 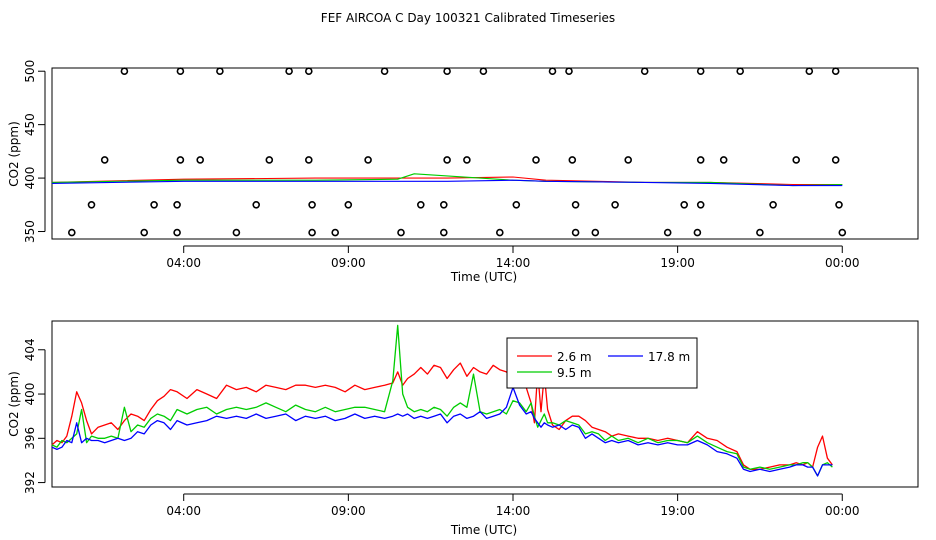 I want to click on bottom-yticks: 392 396 400 404, so click(x=34, y=416).